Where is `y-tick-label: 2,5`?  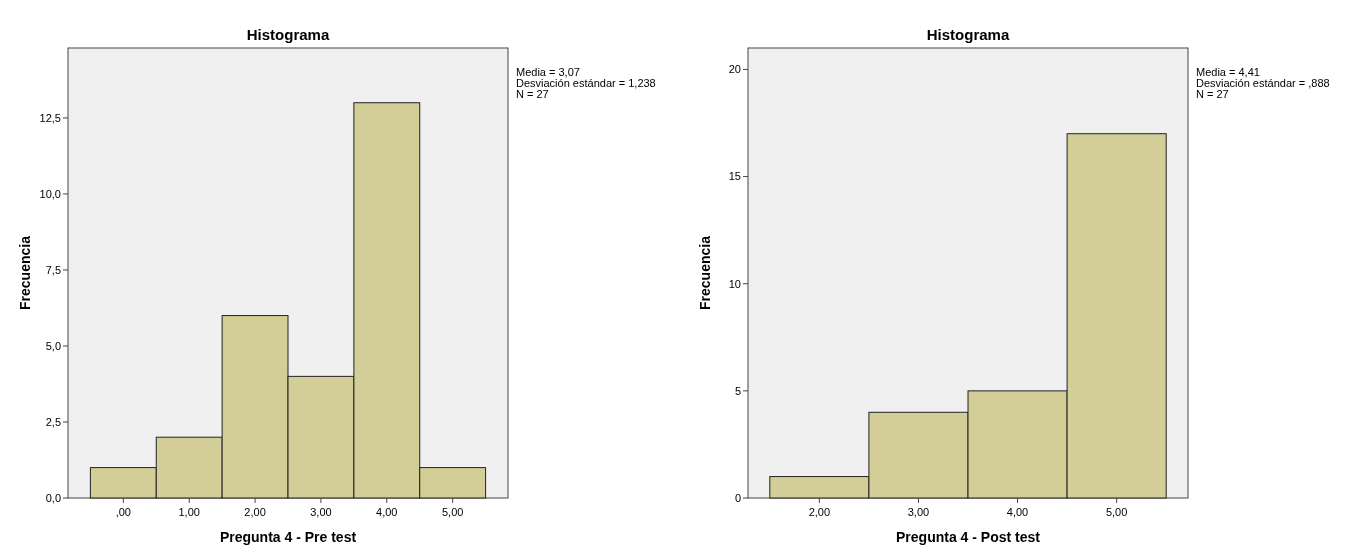 y-tick-label: 2,5 is located at coordinates (53, 421).